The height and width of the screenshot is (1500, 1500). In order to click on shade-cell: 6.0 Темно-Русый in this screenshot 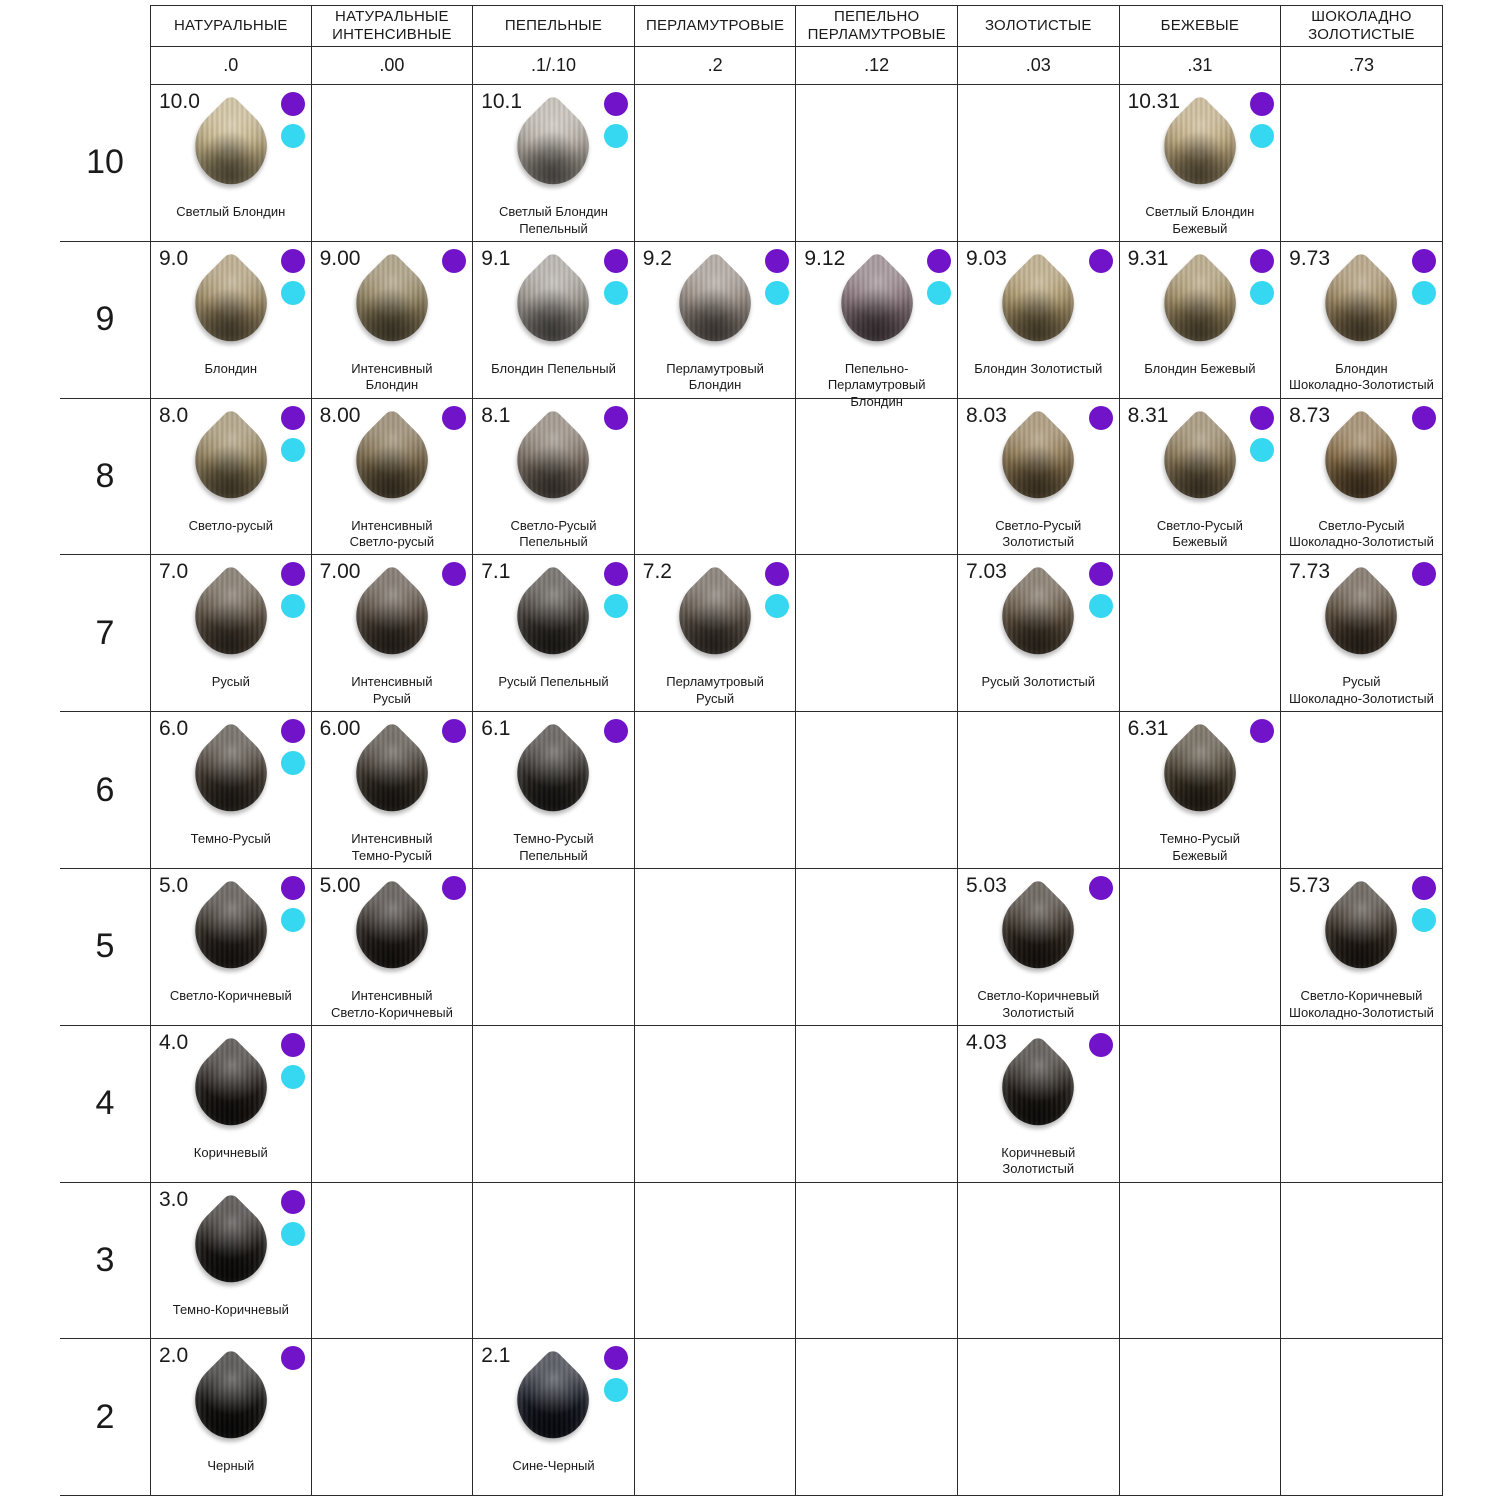, I will do `click(231, 790)`.